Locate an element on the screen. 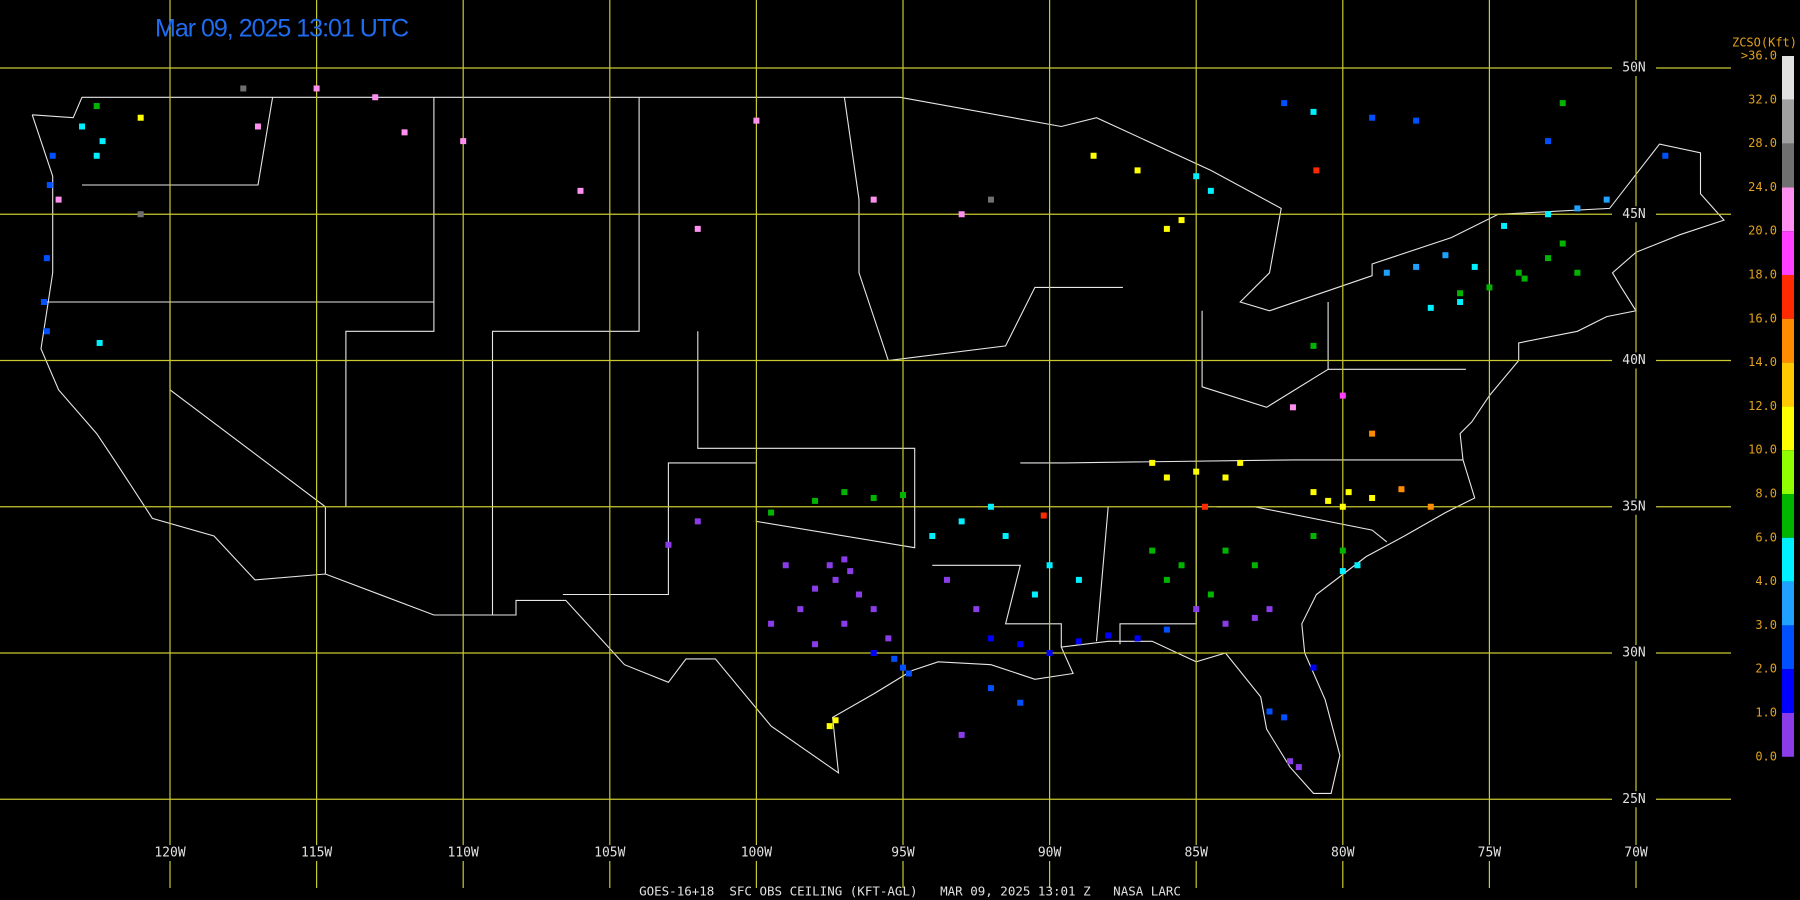 The width and height of the screenshot is (1800, 900). latitude-label: 35N is located at coordinates (1633, 506).